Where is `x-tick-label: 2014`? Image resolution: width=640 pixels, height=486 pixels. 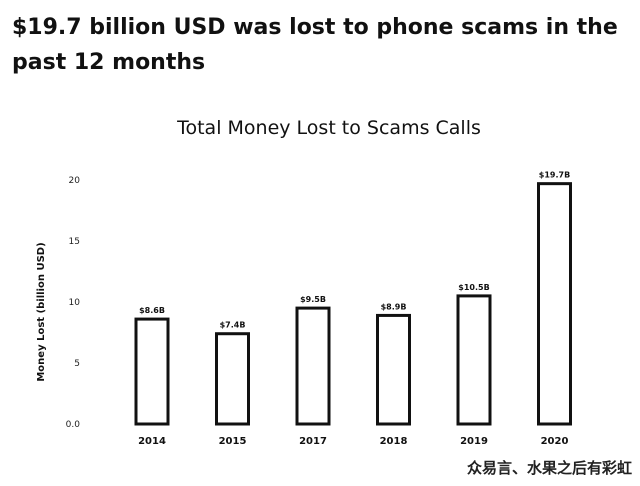 x-tick-label: 2014 is located at coordinates (152, 441).